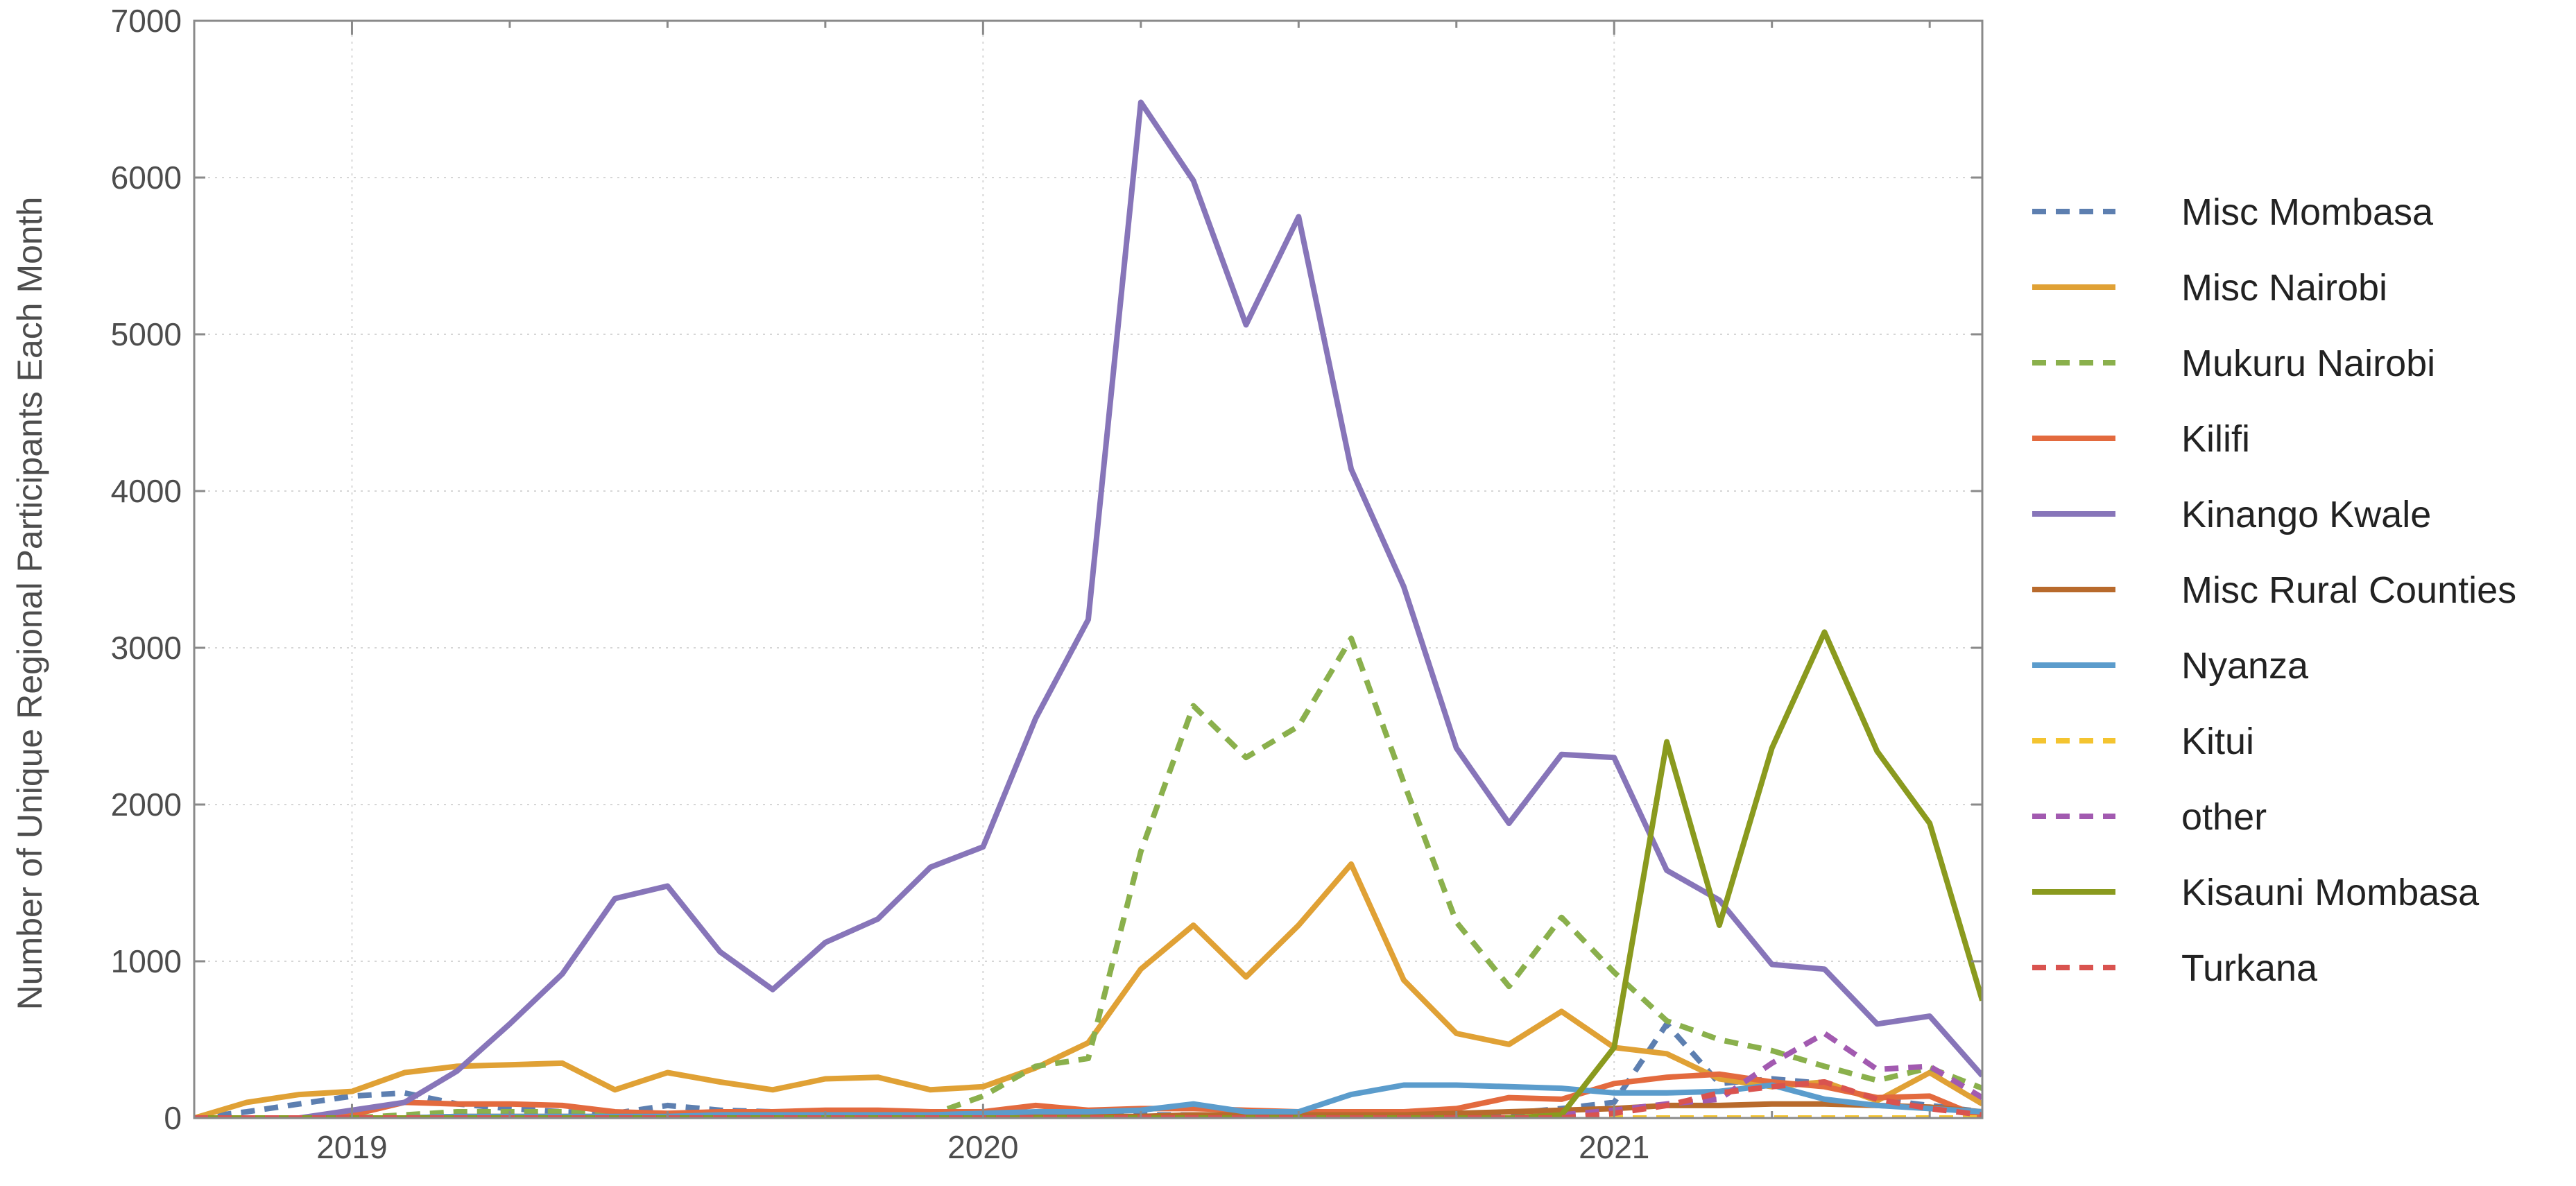 Image resolution: width=2576 pixels, height=1186 pixels. What do you see at coordinates (146, 491) in the screenshot?
I see `y-tick-label: 4000` at bounding box center [146, 491].